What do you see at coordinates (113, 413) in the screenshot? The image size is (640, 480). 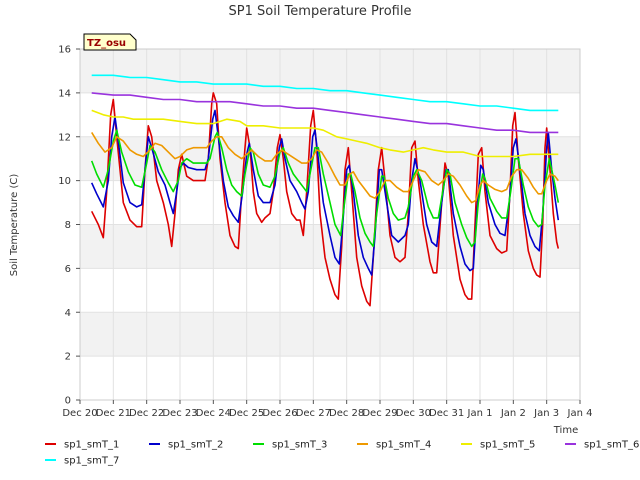 I see `x-tick-label: Dec 21` at bounding box center [113, 413].